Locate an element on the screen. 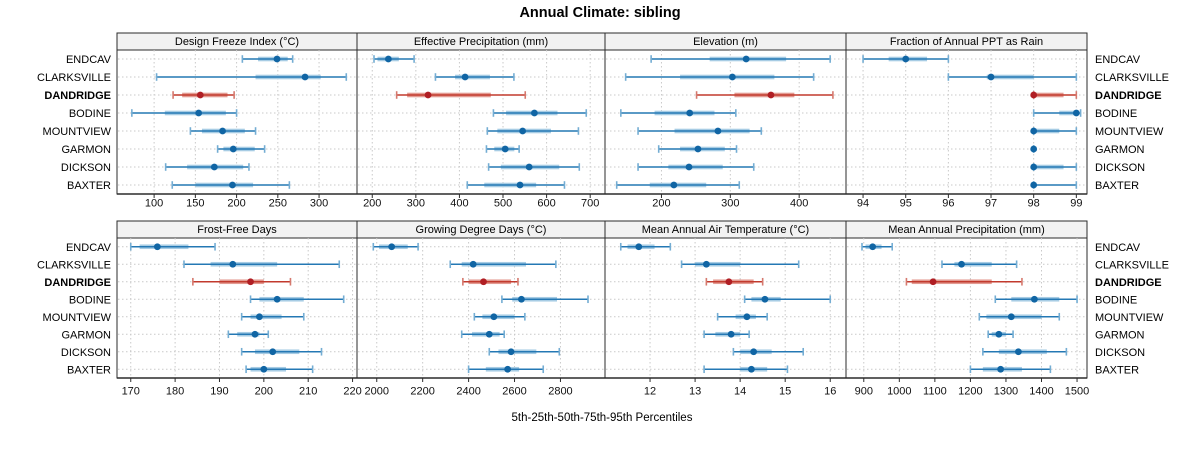  site-label-left: ENDCAV is located at coordinates (89, 248).